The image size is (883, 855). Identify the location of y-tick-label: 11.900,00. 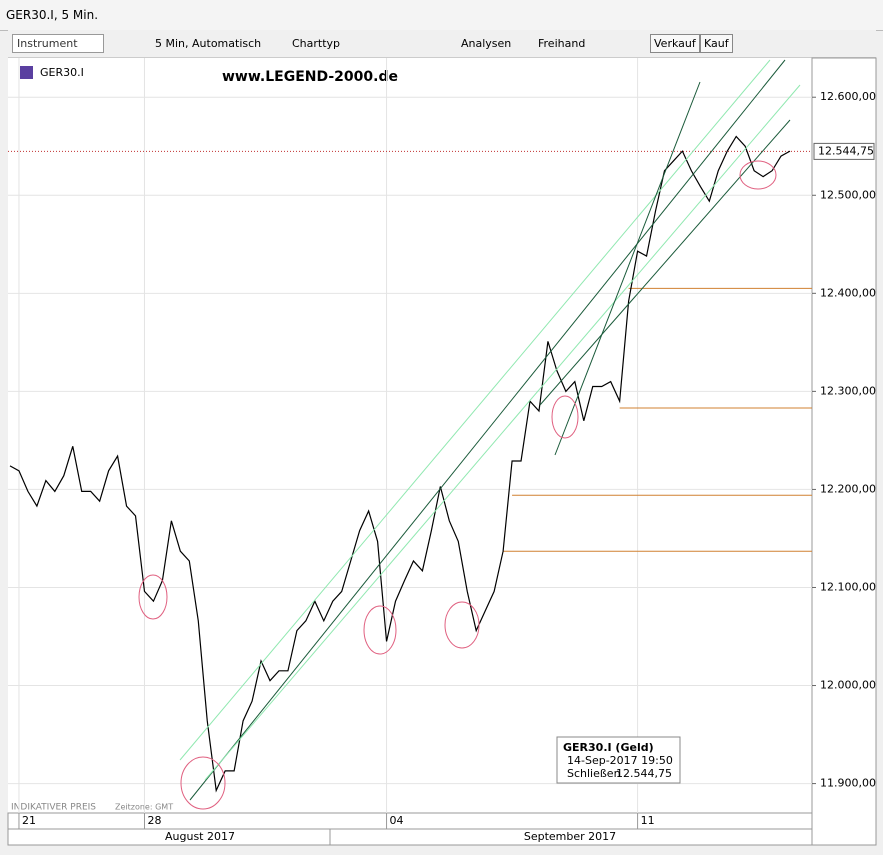
(848, 783).